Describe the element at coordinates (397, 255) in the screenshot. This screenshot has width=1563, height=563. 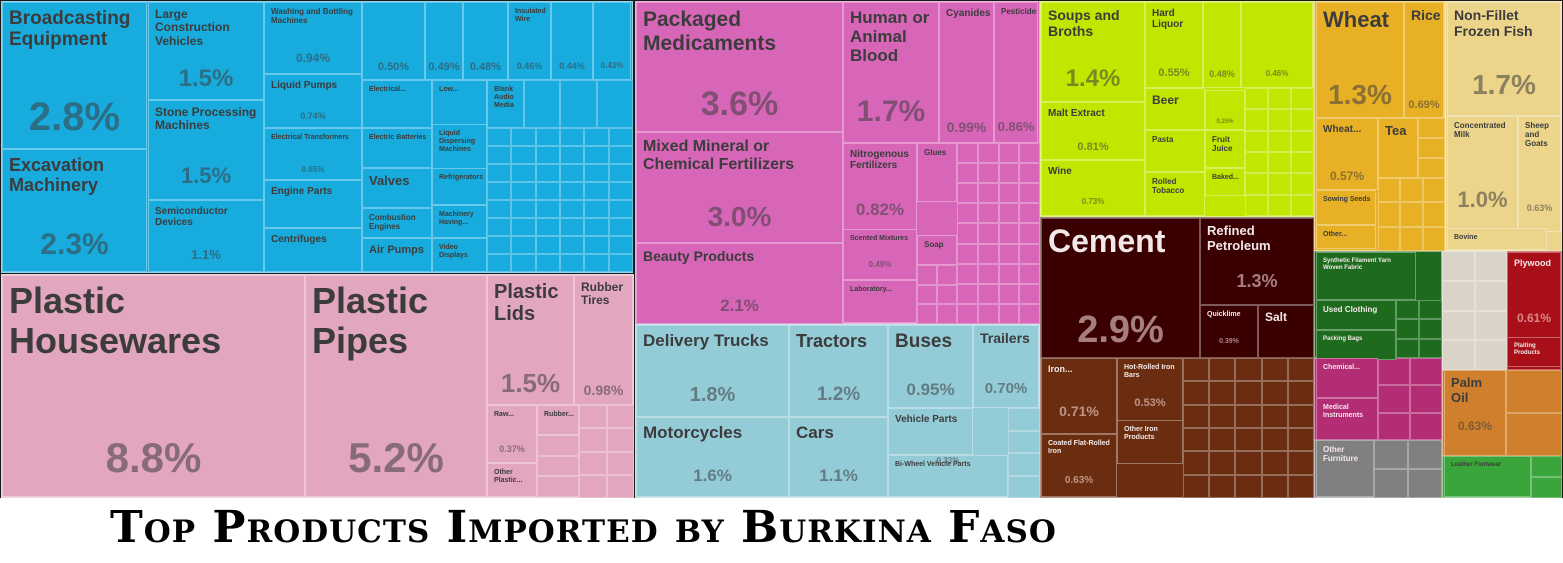
I see `tile-air-pumps: Air Pumps` at that location.